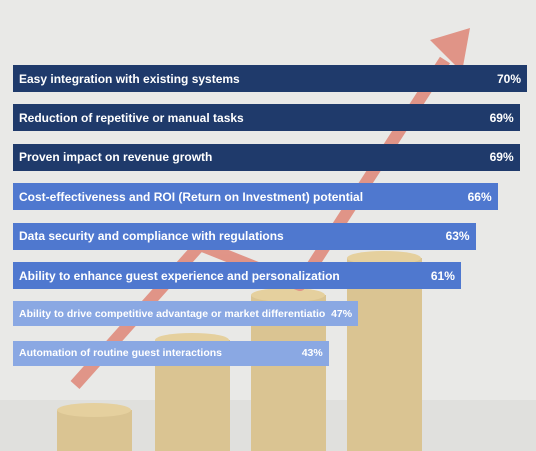 The image size is (536, 451). Describe the element at coordinates (508, 78) in the screenshot. I see `bar-value-label: 70%` at that location.